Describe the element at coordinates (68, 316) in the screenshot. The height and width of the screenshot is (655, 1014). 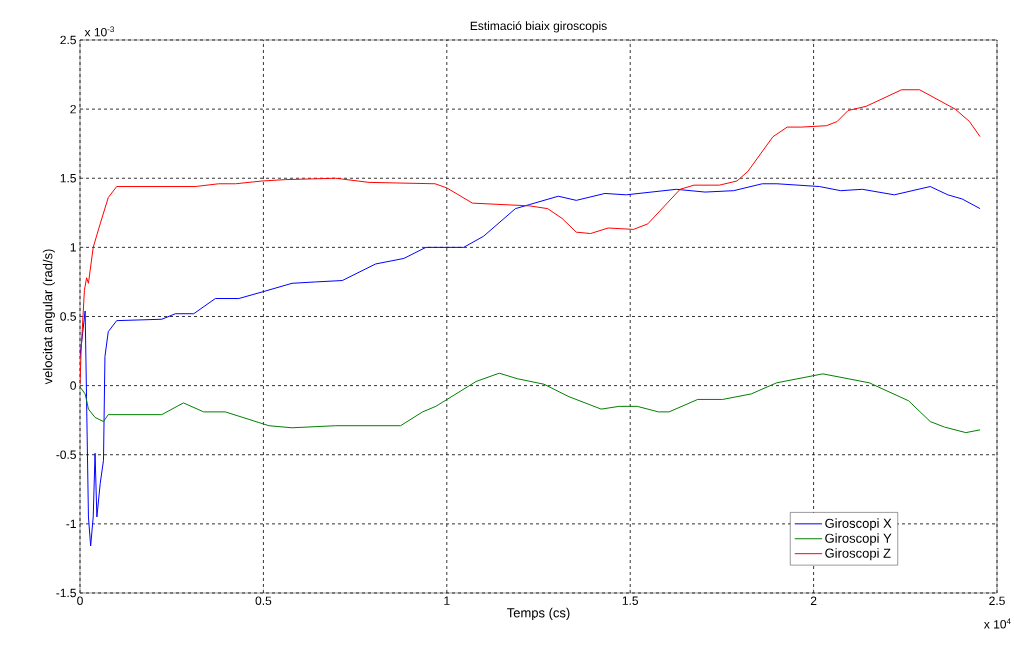
I see `y-tick-label: 0.5` at that location.